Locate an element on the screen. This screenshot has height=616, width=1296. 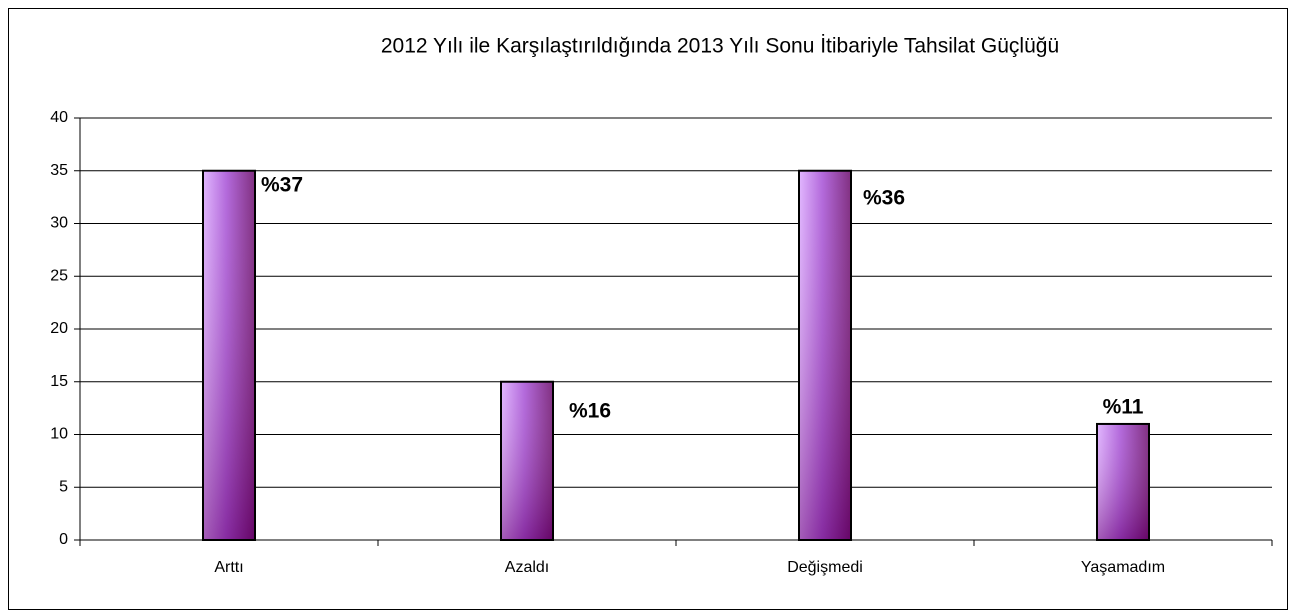
bar-label: %36 is located at coordinates (884, 197).